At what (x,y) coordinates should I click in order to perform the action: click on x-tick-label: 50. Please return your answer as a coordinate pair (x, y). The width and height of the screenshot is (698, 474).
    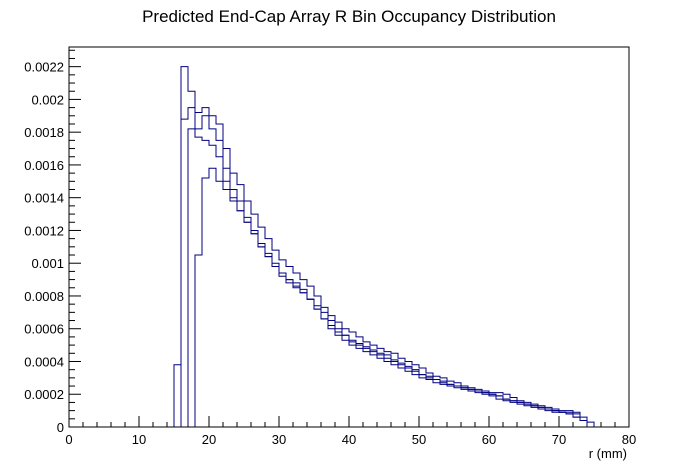
    Looking at the image, I should click on (419, 439).